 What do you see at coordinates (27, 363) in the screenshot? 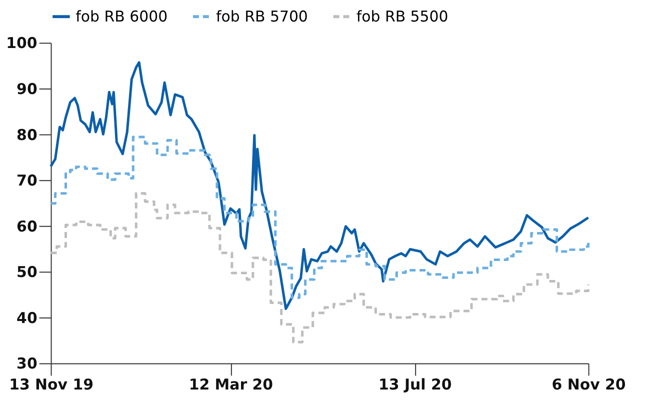
I see `y-tick-label: 30` at bounding box center [27, 363].